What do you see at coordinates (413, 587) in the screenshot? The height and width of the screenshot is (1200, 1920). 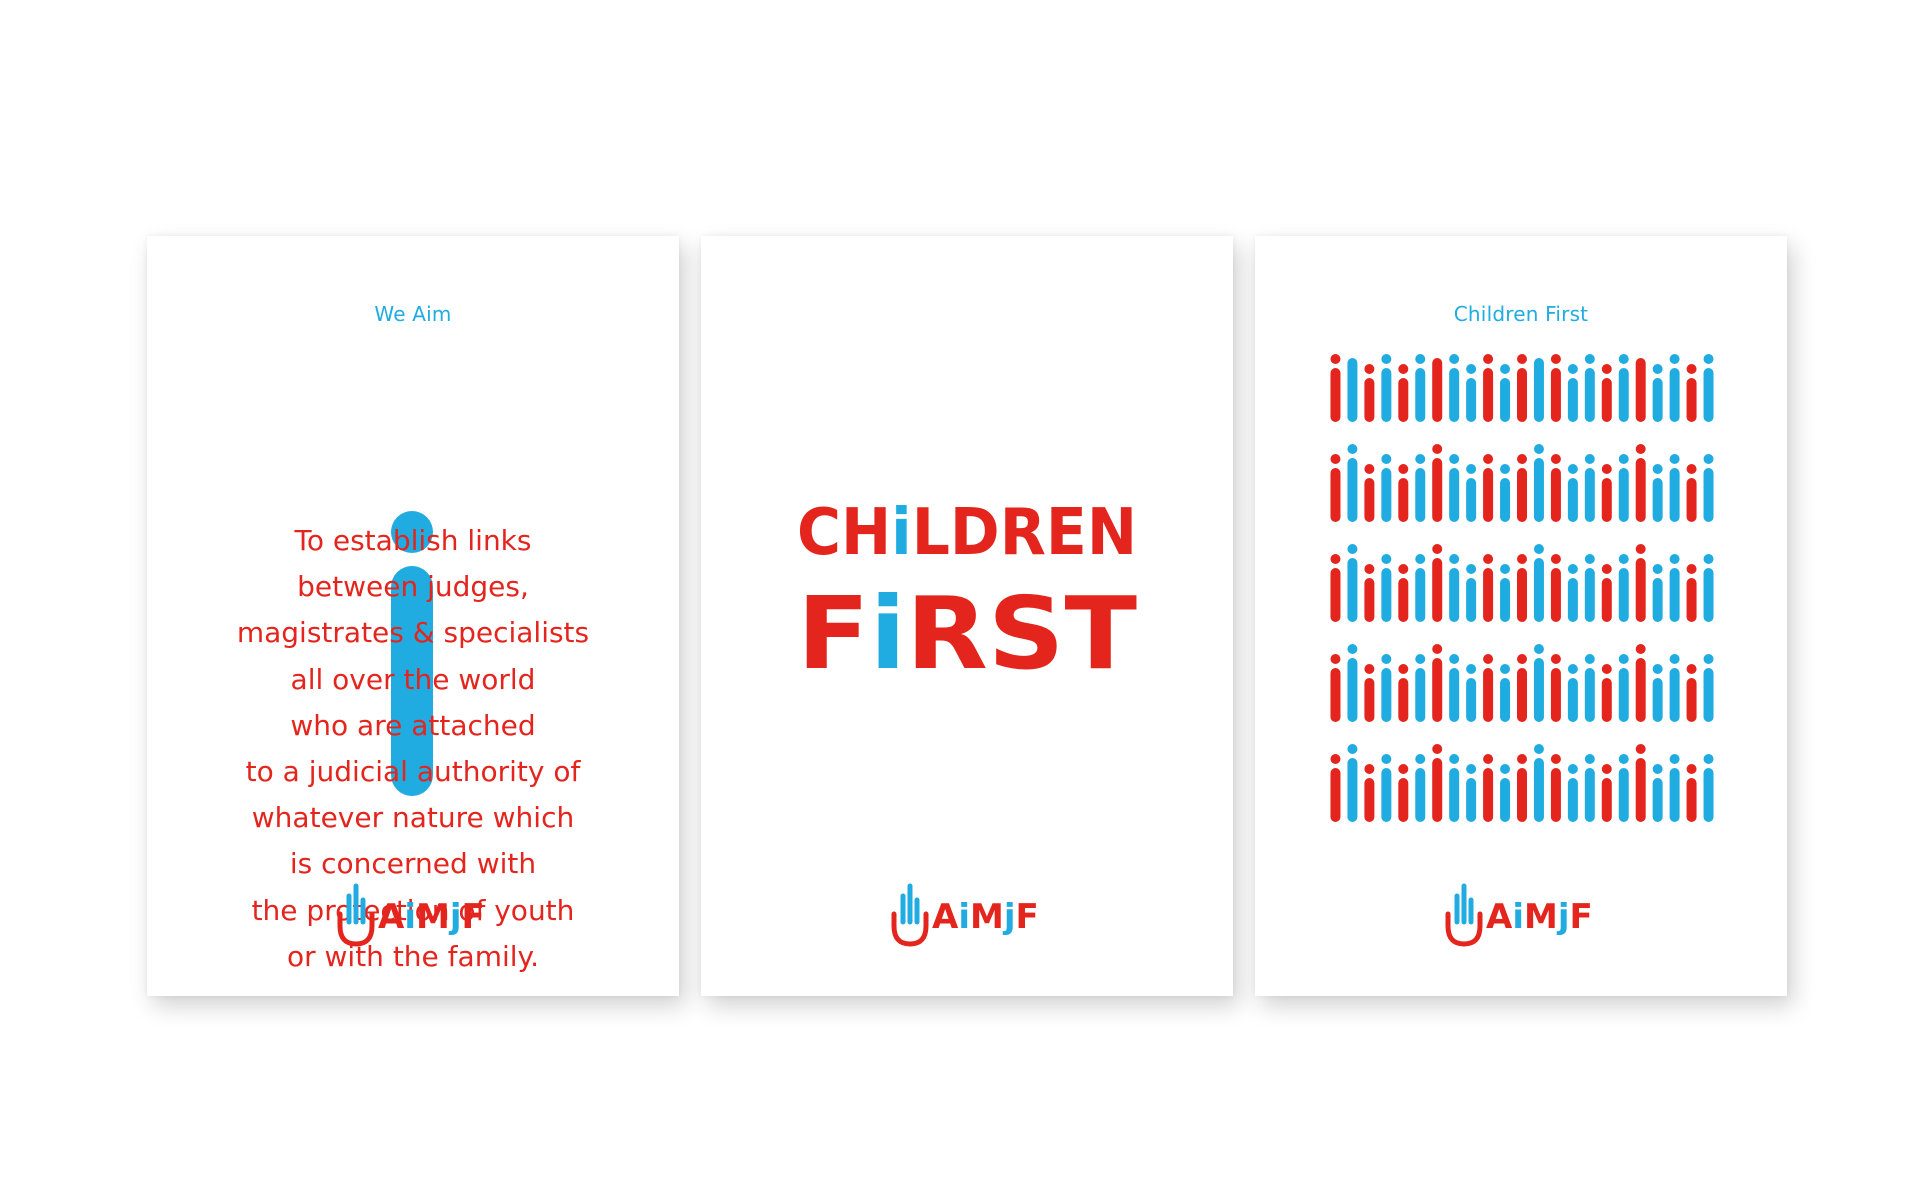 I see `aim-line: between judges,` at bounding box center [413, 587].